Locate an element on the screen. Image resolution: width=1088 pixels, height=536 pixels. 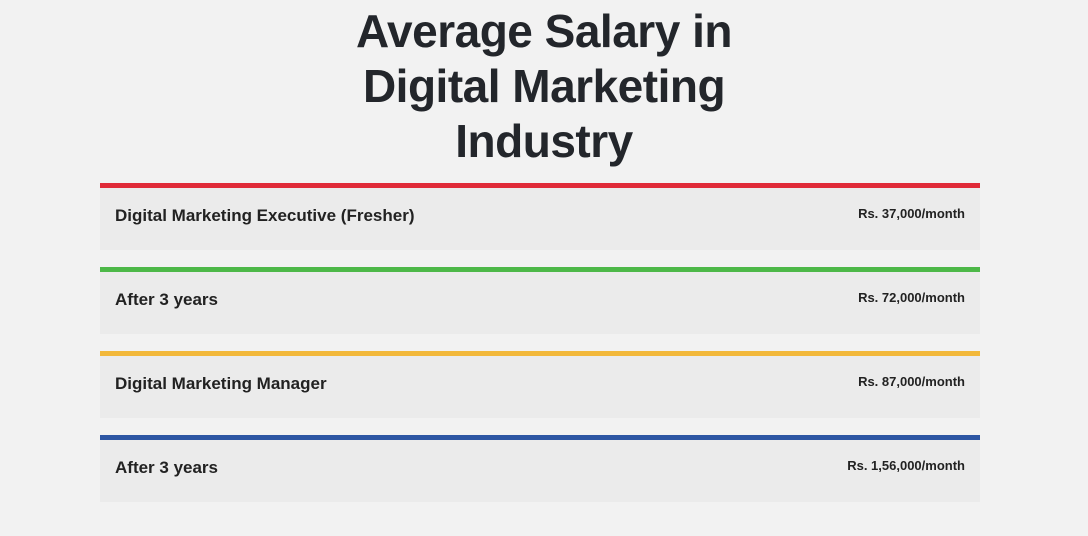
salary-value: Rs. 87,000/month is located at coordinates (911, 381).